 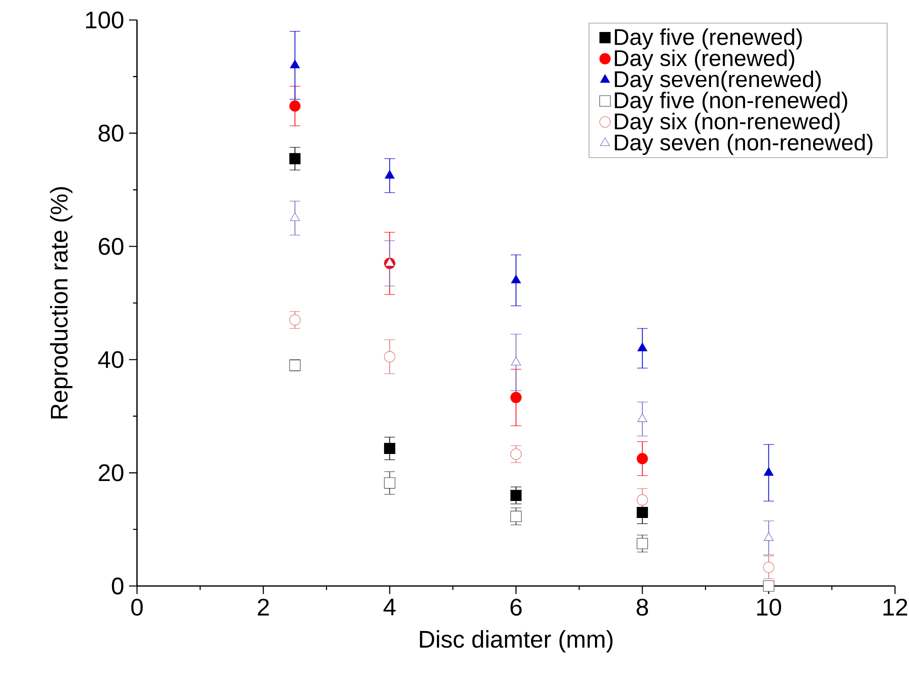 I want to click on y-tick-label: 80, so click(x=111, y=133).